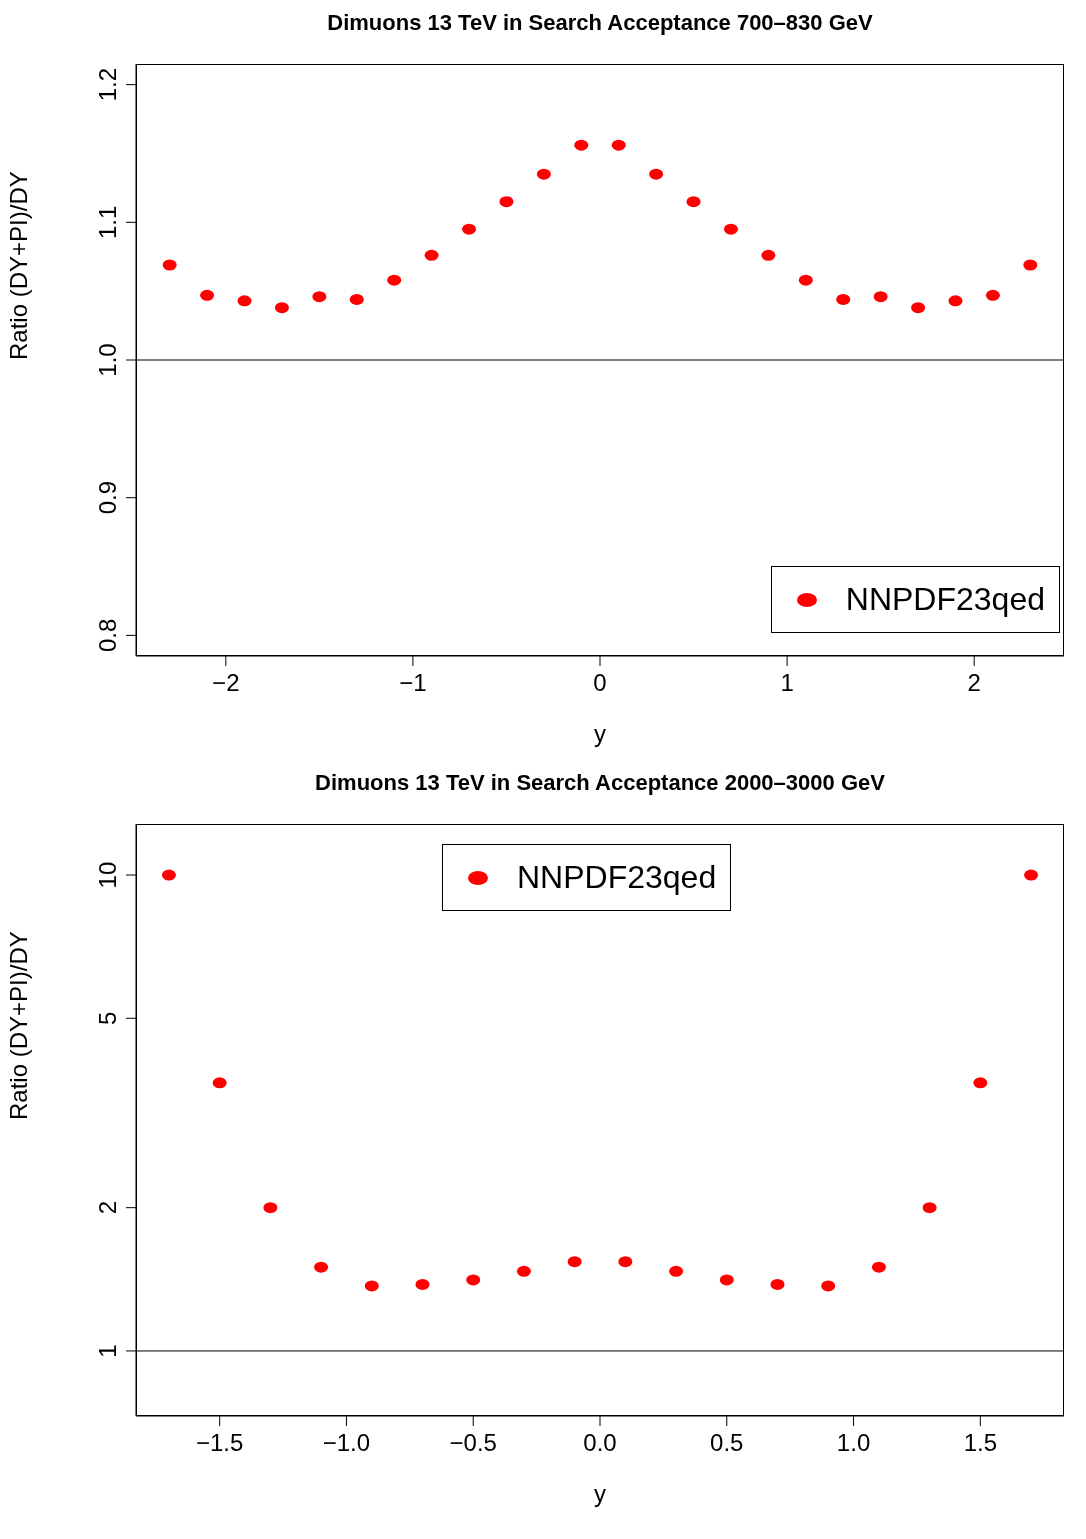 This screenshot has height=1539, width=1086. I want to click on y-tick-label: 0.8, so click(107, 635).